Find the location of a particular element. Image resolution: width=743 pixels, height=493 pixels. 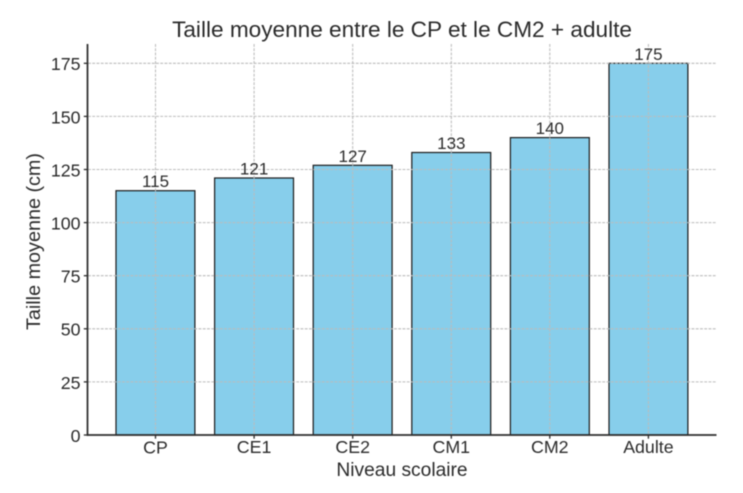

svg-text: 125 is located at coordinates (66, 170).